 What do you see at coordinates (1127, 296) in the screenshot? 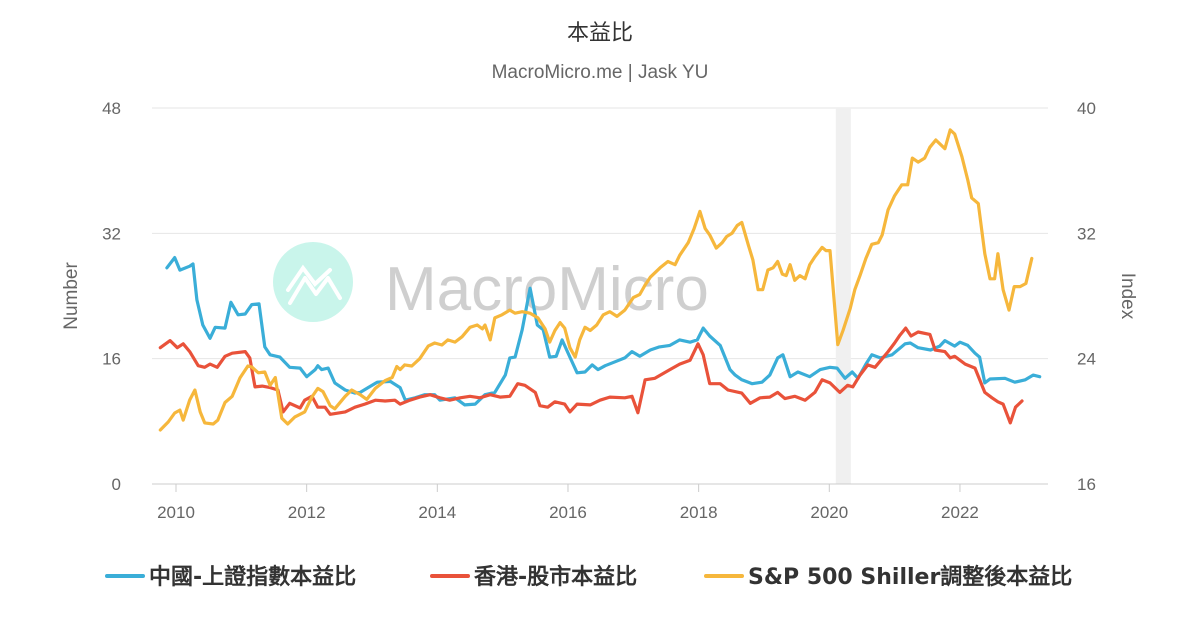
I see `y-axis-right-title: Index` at bounding box center [1127, 296].